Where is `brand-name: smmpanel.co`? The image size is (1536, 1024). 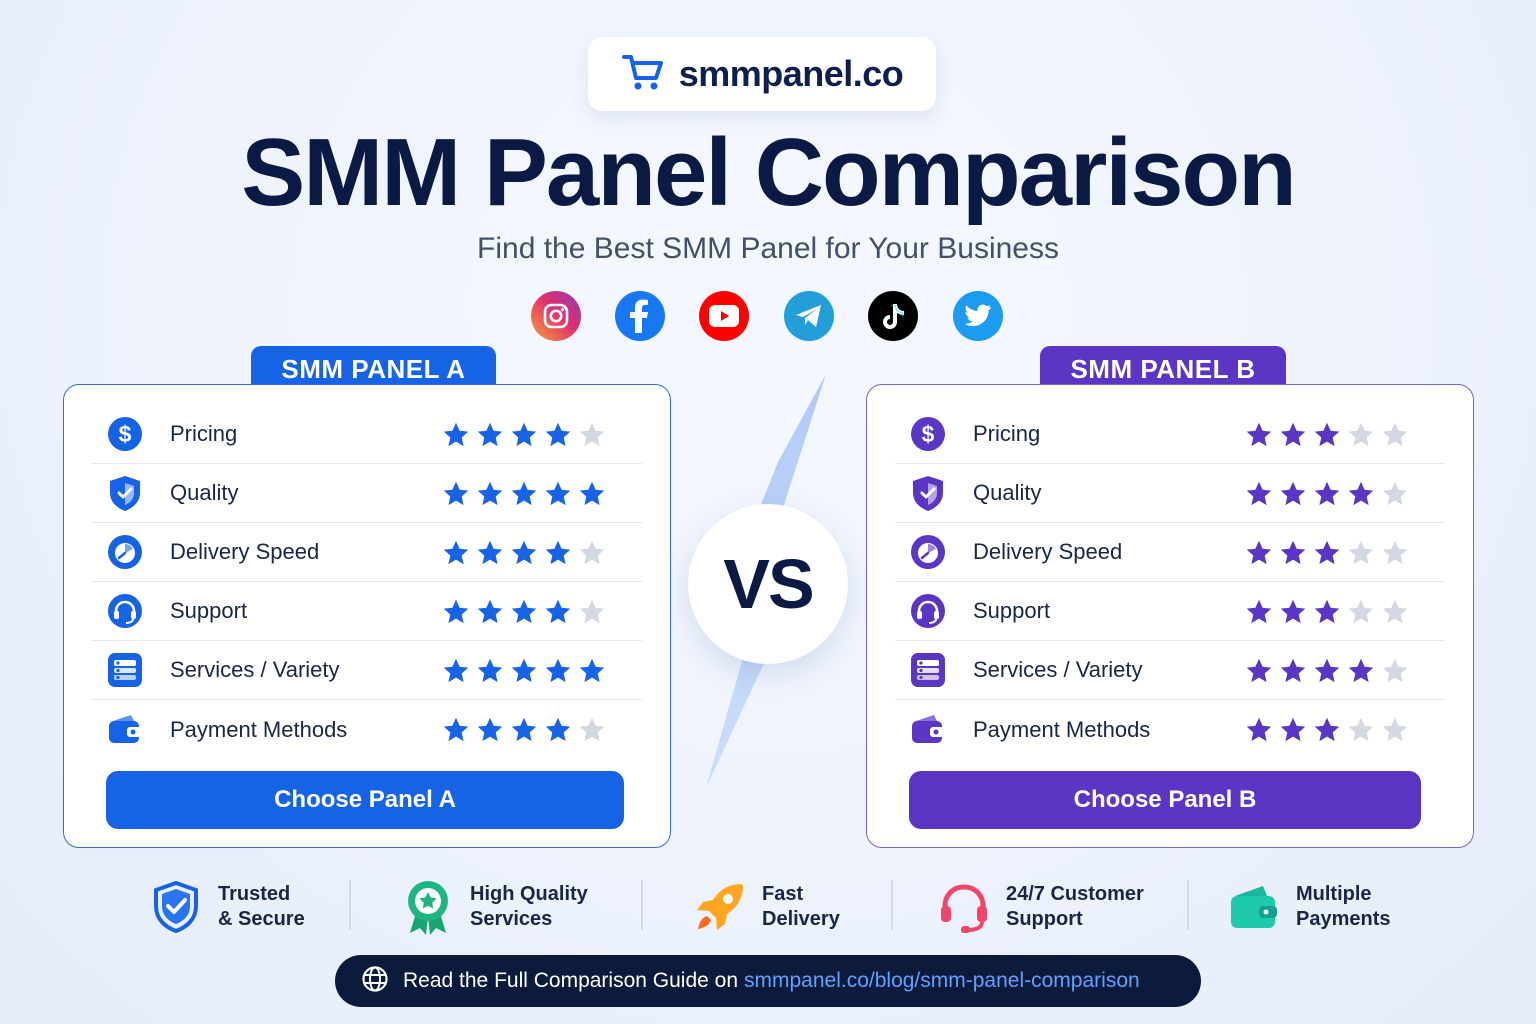 brand-name: smmpanel.co is located at coordinates (791, 73).